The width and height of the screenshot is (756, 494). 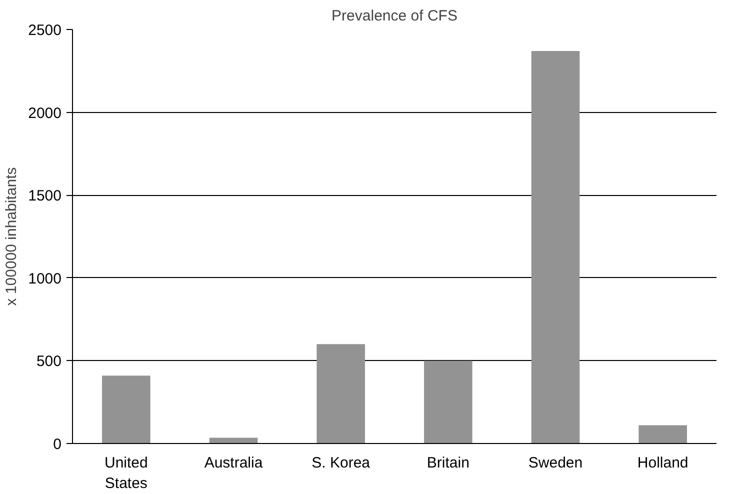 I want to click on y-tick-label: 500, so click(x=49, y=361).